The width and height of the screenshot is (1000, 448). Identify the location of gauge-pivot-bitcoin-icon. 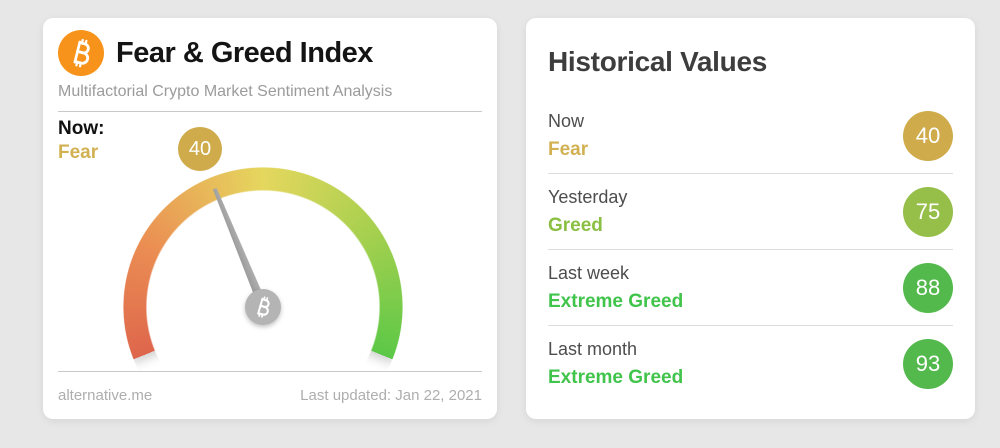
(263, 307).